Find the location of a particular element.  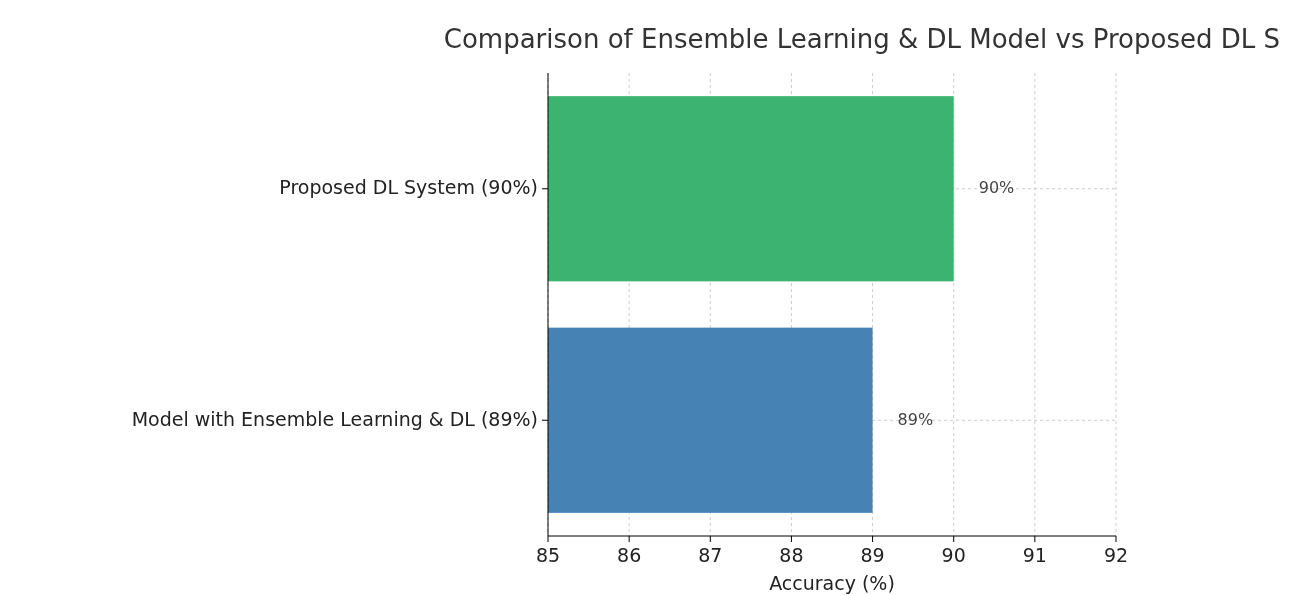

data-label: 89% is located at coordinates (915, 419).